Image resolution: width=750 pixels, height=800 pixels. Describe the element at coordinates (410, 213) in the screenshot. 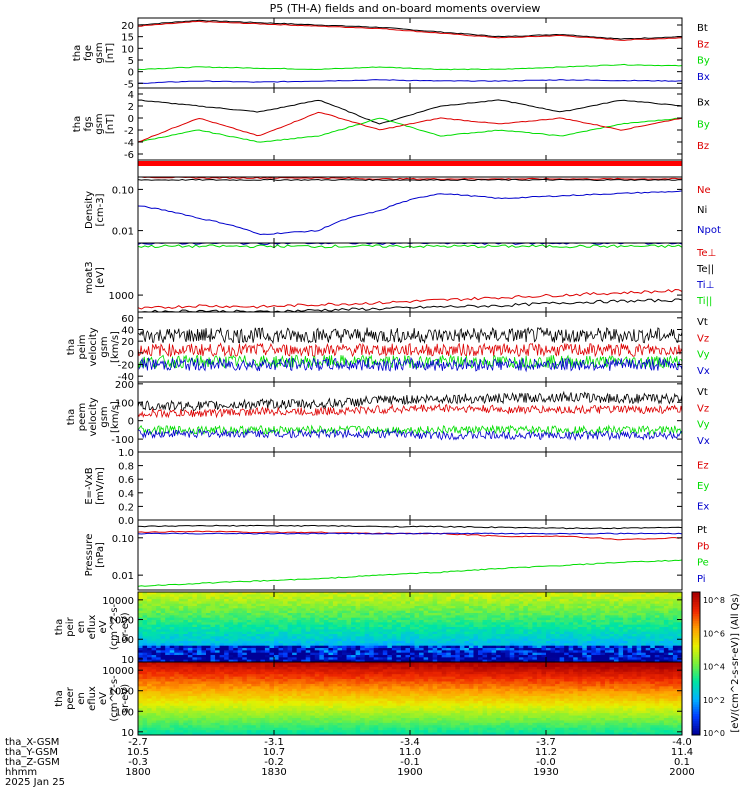

I see `series-line-npot` at that location.